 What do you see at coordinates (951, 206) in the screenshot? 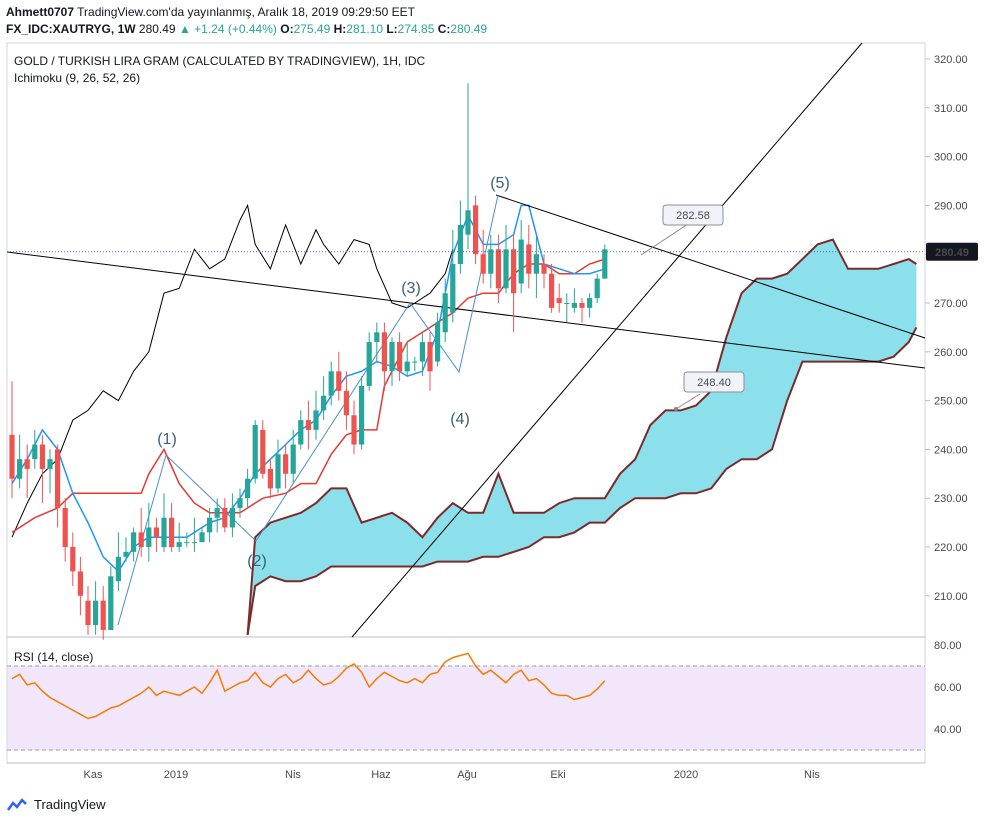
I see `price-tick-label: 290.00` at bounding box center [951, 206].